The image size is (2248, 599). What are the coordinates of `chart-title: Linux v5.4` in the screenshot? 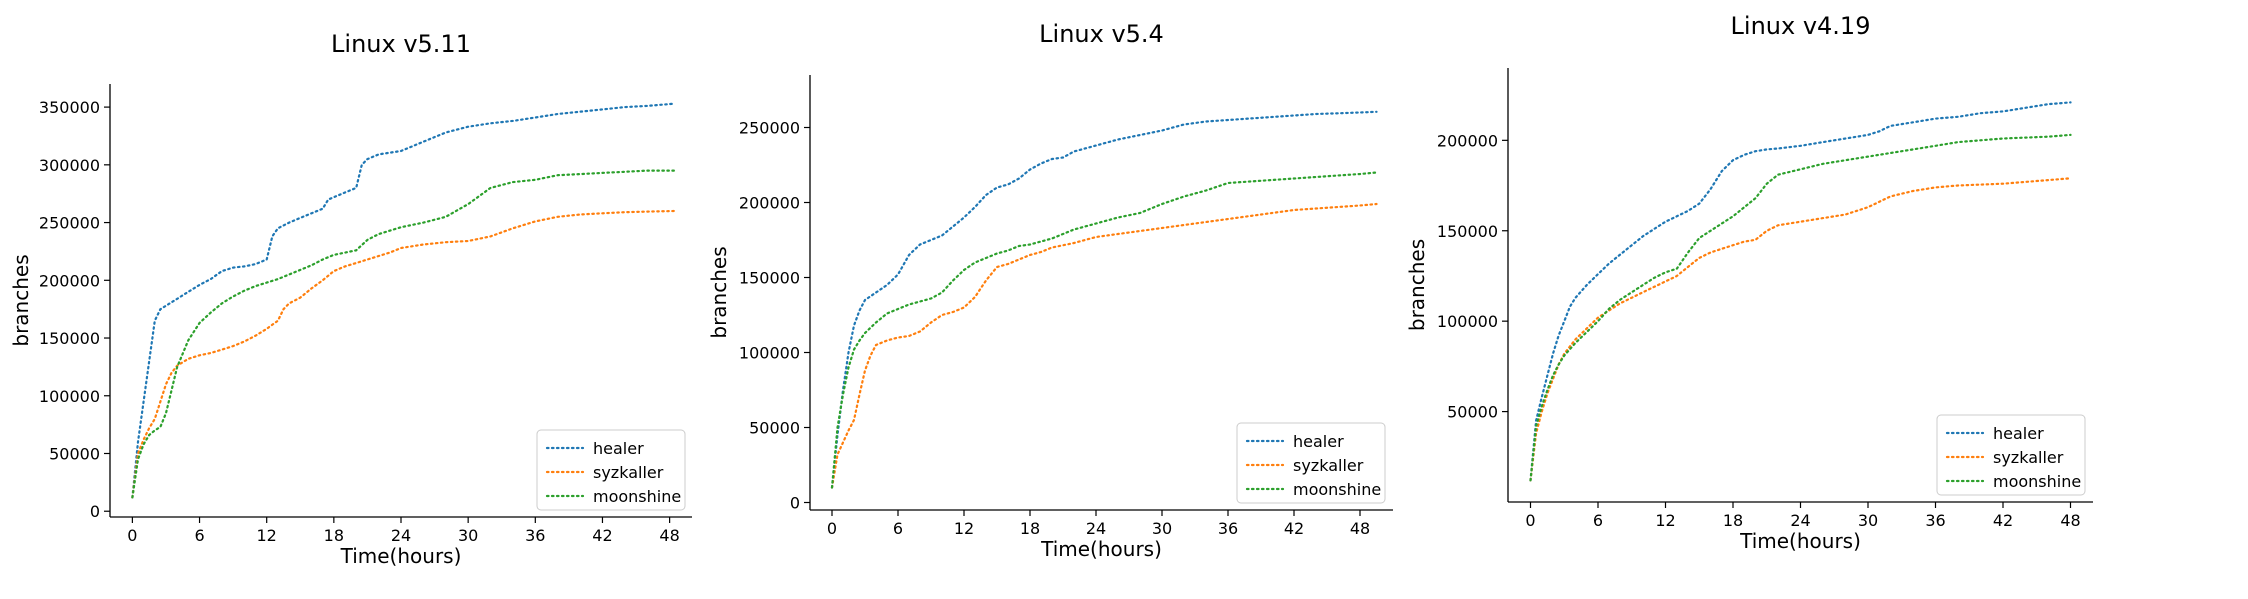 It's located at (1101, 34).